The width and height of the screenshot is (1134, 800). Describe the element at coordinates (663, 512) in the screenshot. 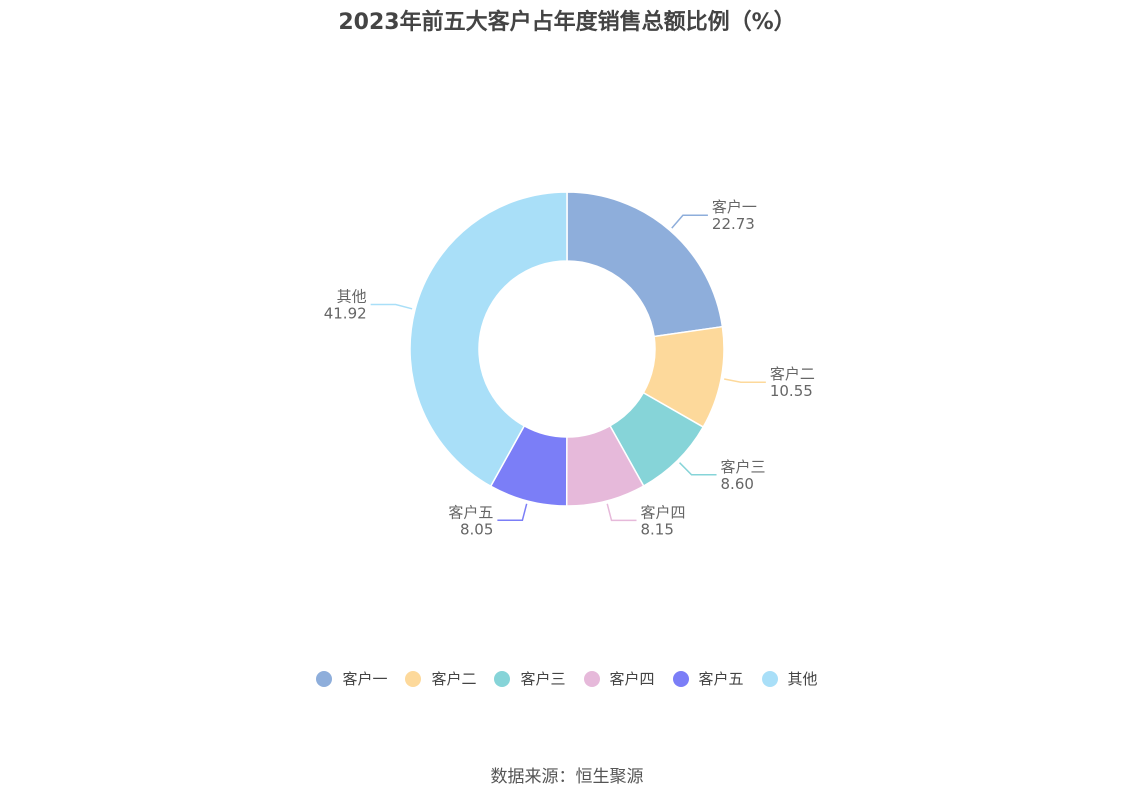

I see `slice-label-name-4: 客户四` at that location.